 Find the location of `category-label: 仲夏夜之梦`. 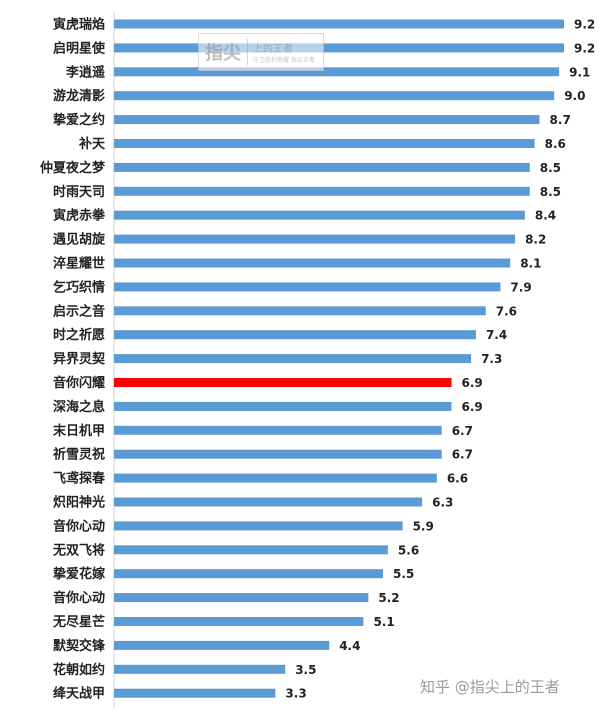

category-label: 仲夏夜之梦 is located at coordinates (73, 168).